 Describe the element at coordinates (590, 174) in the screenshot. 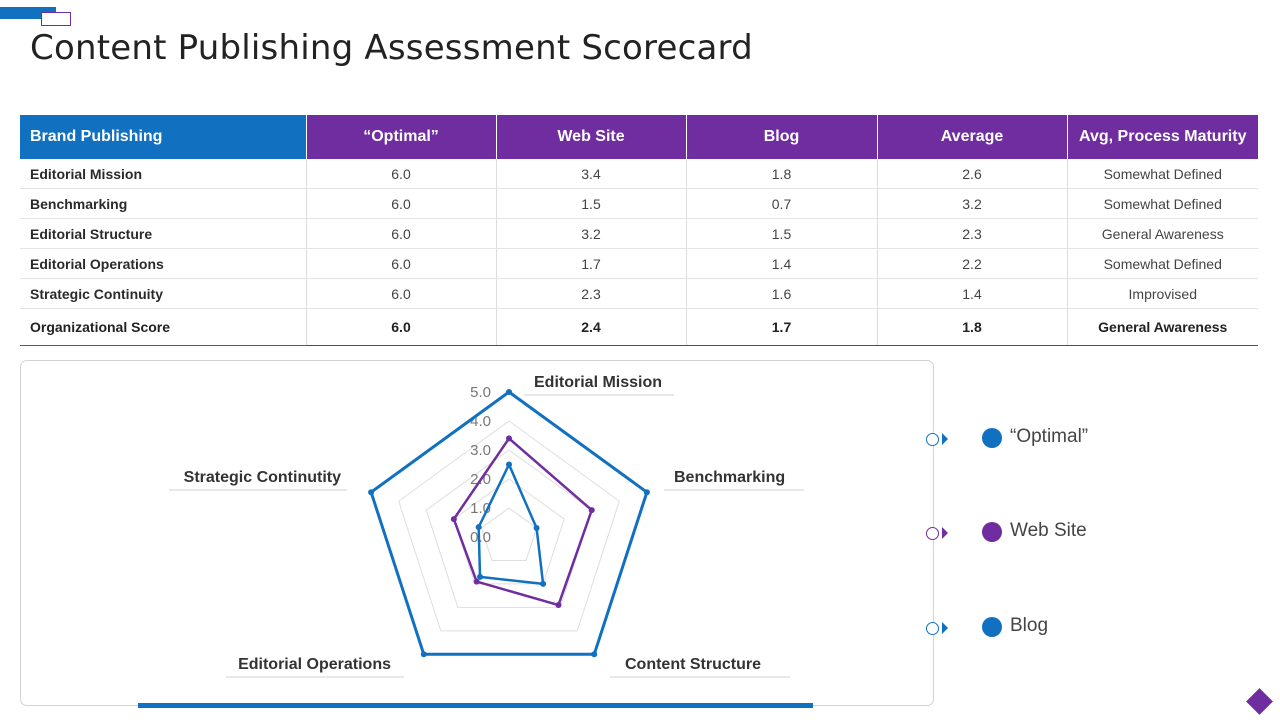

I see `cell-web-site: 3.4` at that location.